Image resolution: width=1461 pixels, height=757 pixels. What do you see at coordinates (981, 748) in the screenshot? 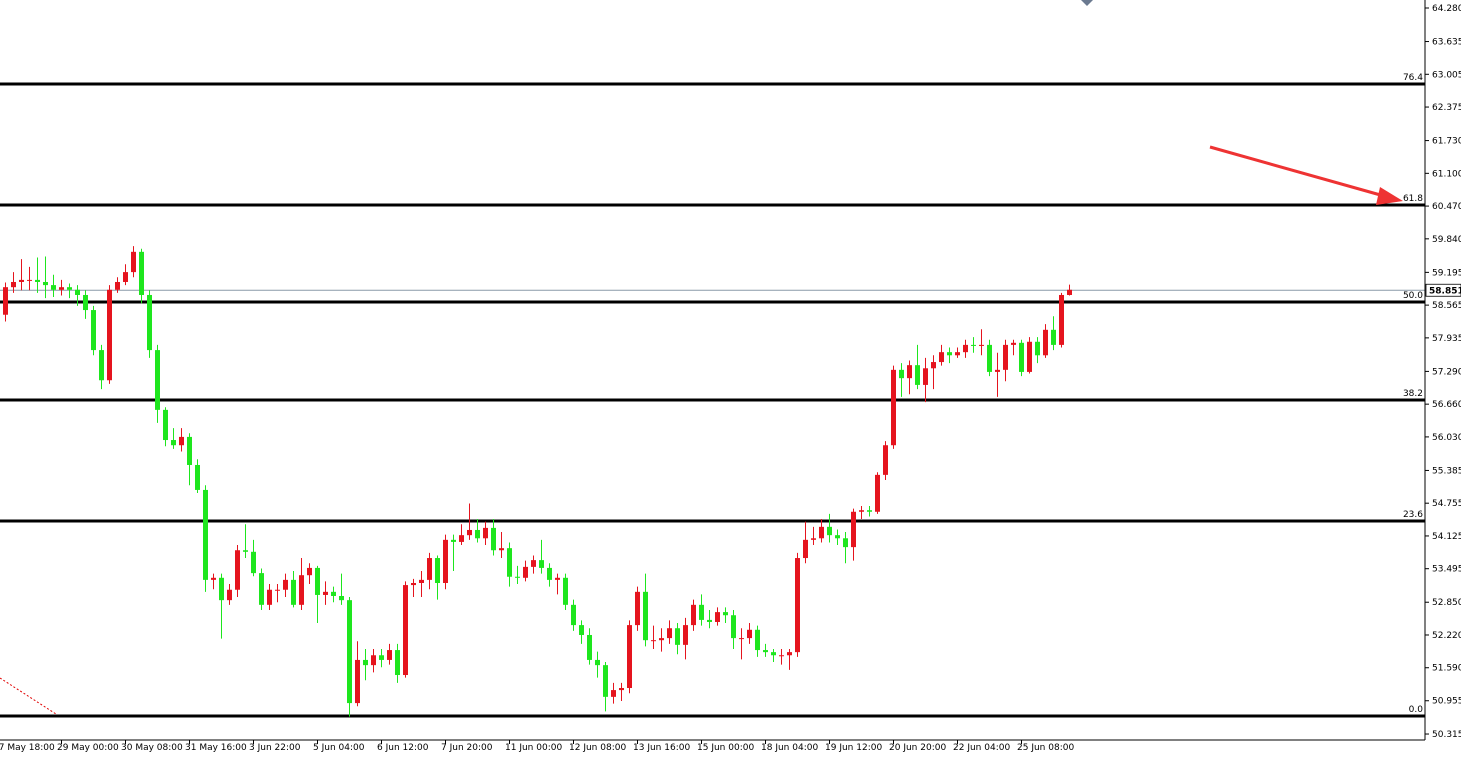
I see `x-tick-label: 22 Jun 04:00` at bounding box center [981, 748].